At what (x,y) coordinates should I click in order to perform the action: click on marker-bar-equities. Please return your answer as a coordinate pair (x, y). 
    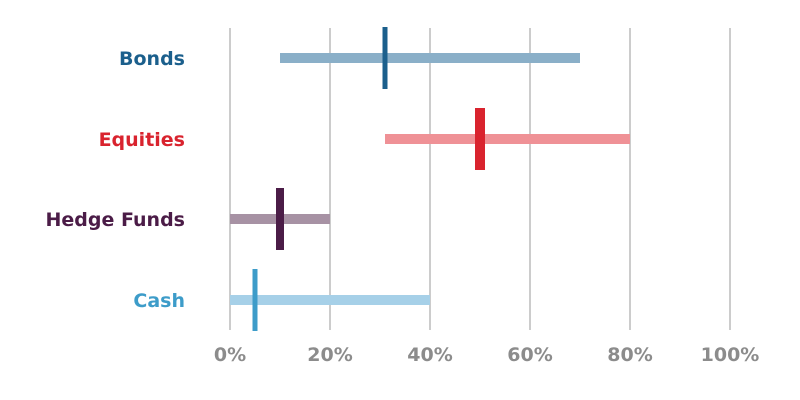
    Looking at the image, I should click on (480, 139).